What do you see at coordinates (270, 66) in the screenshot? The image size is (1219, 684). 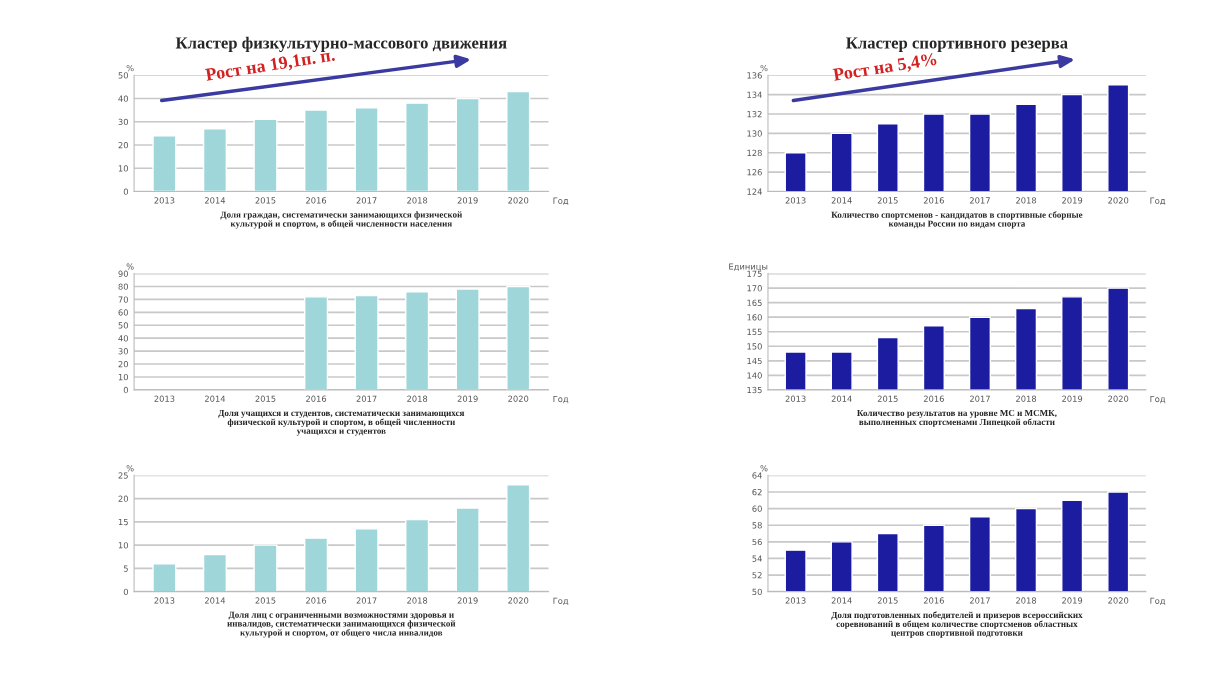 I see `annotation: Рост на 19,1п. п.` at bounding box center [270, 66].